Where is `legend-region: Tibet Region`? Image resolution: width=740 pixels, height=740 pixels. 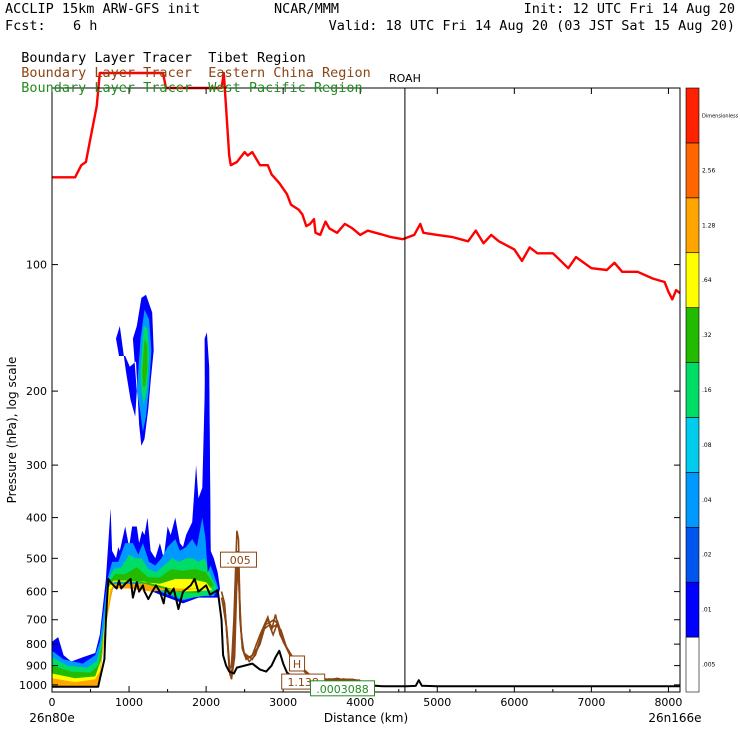
legend-region: Tibet Region is located at coordinates (257, 58).